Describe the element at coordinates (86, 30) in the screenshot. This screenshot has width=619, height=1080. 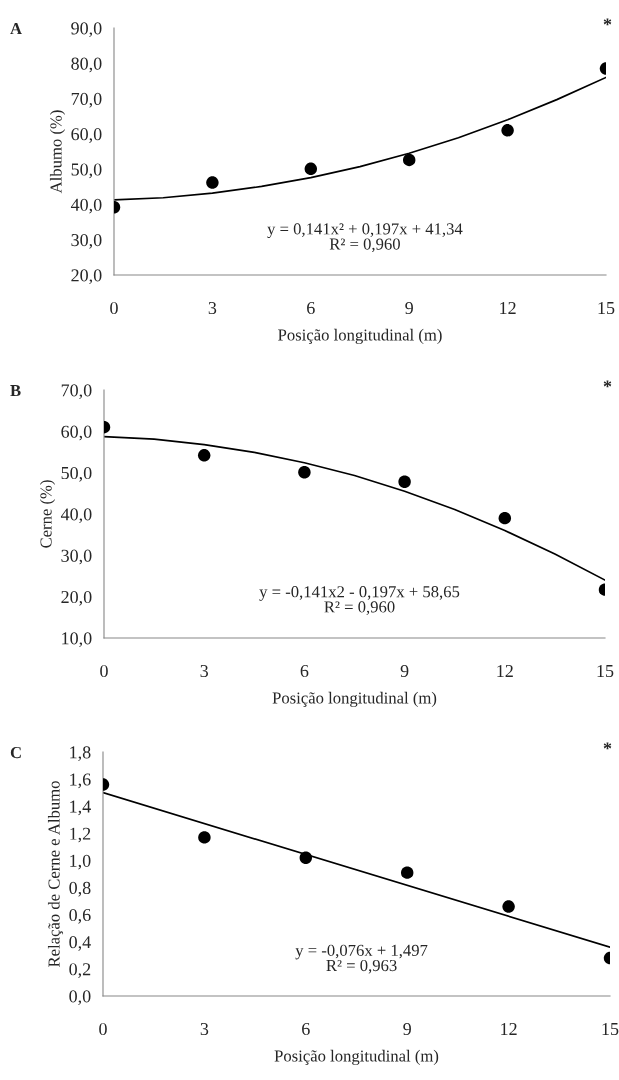
I see `y-tick-label: 90,0` at that location.